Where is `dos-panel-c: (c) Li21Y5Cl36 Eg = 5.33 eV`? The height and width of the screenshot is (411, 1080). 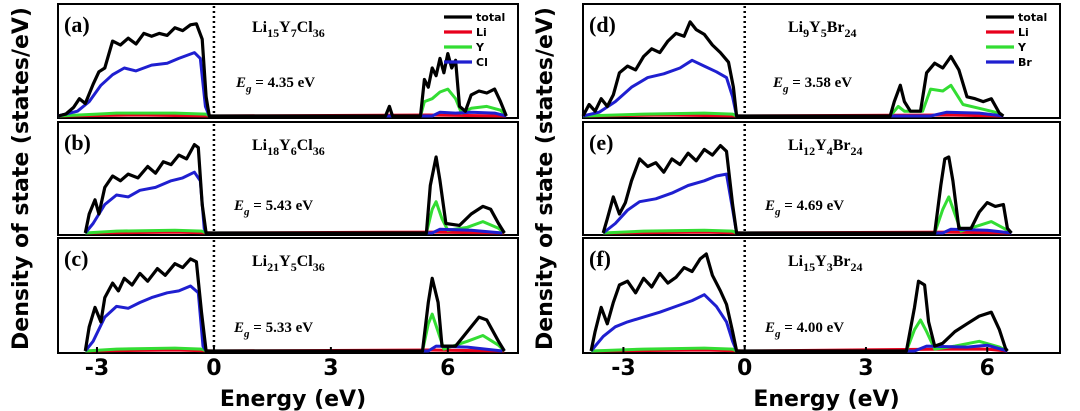 dos-panel-c: (c) Li21Y5Cl36 Eg = 5.33 eV is located at coordinates (288, 295).